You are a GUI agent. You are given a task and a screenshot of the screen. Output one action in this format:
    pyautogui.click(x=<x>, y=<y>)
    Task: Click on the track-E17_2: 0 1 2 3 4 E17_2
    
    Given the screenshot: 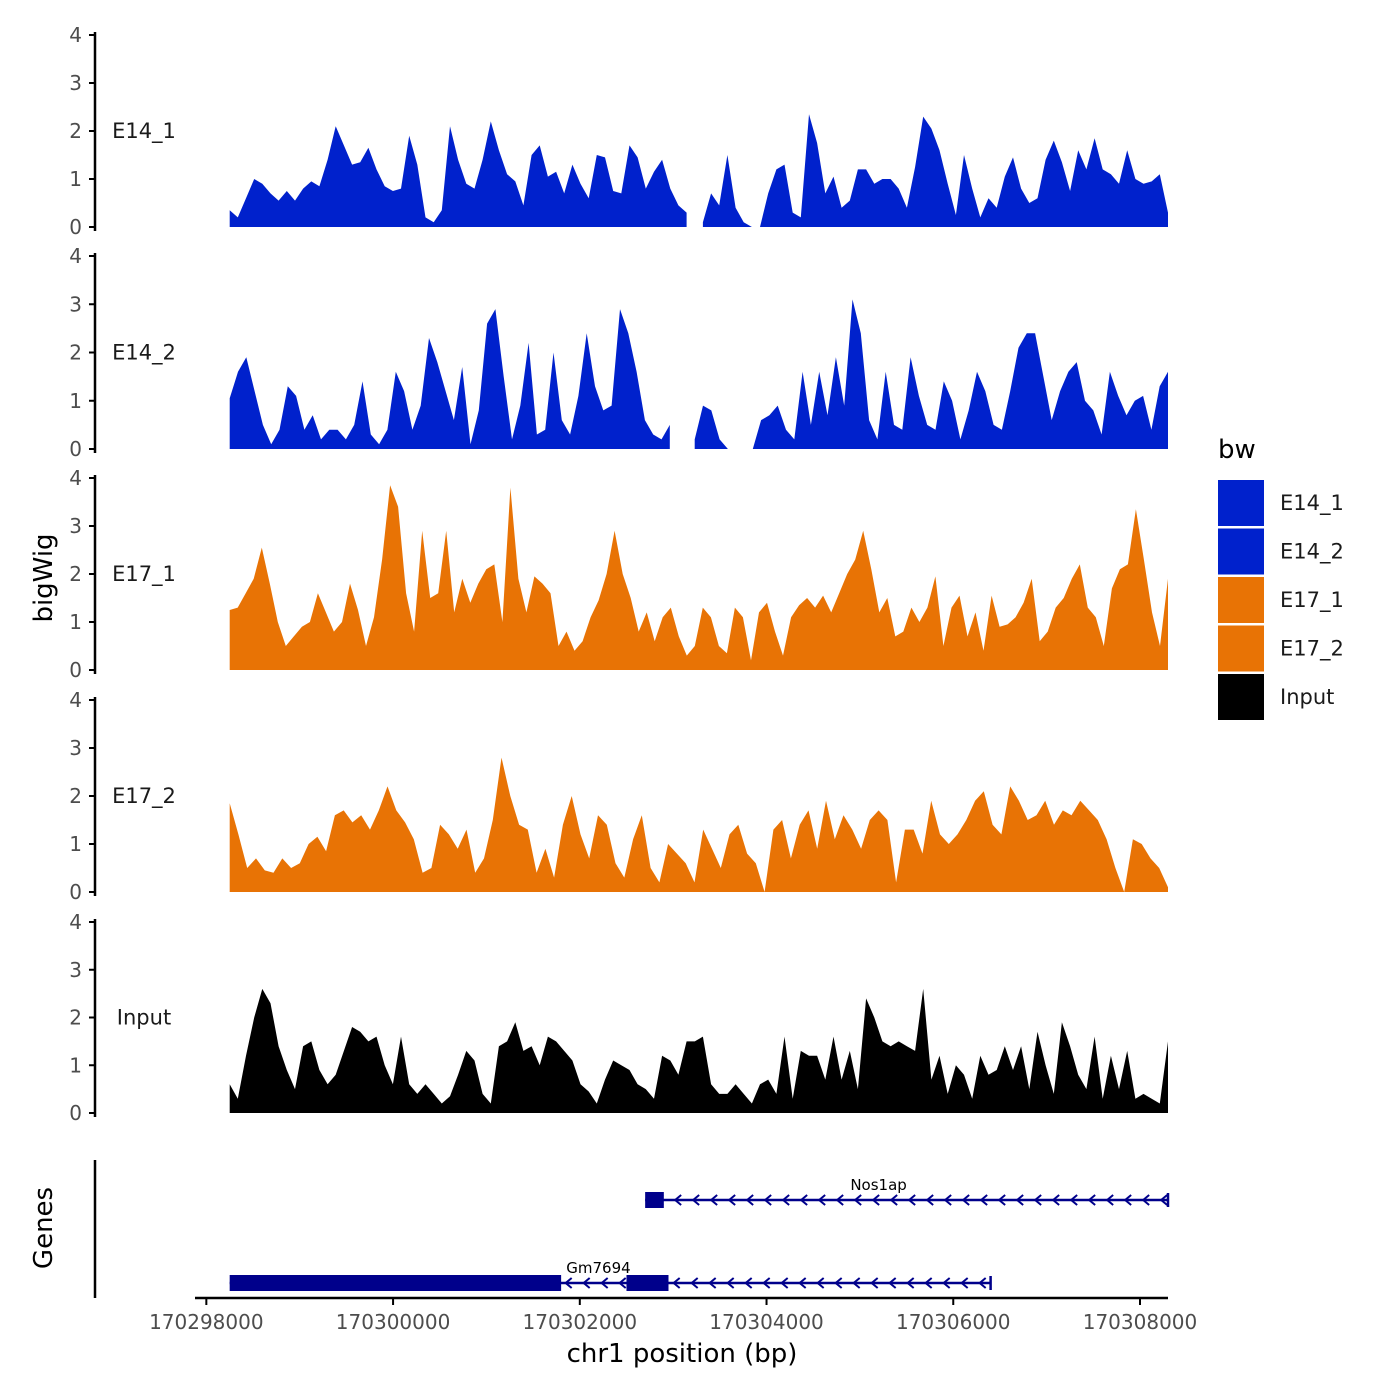 What is the action you would take?
    pyautogui.click(x=618, y=796)
    